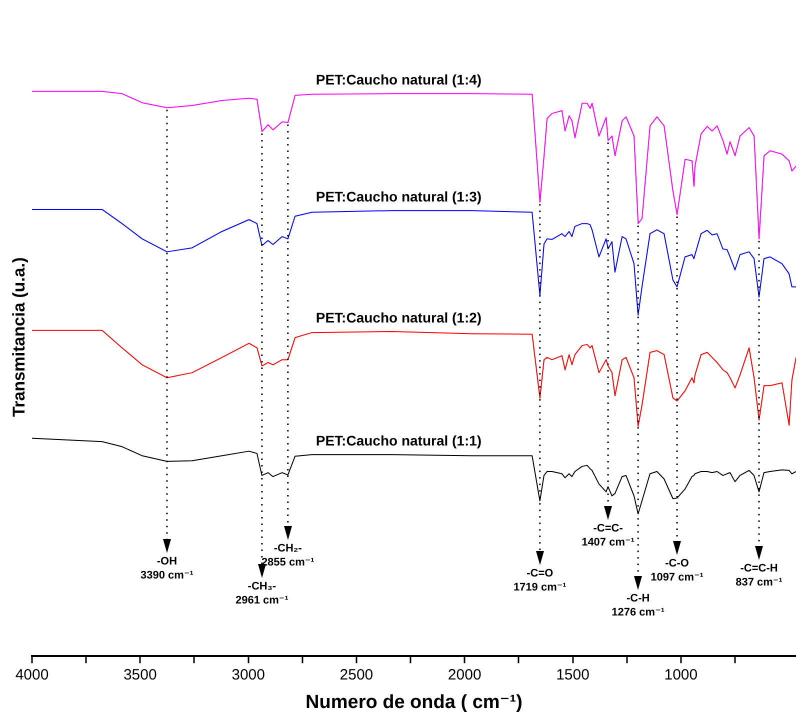 The height and width of the screenshot is (726, 804). I want to click on x-tick-label: 1500, so click(573, 675).